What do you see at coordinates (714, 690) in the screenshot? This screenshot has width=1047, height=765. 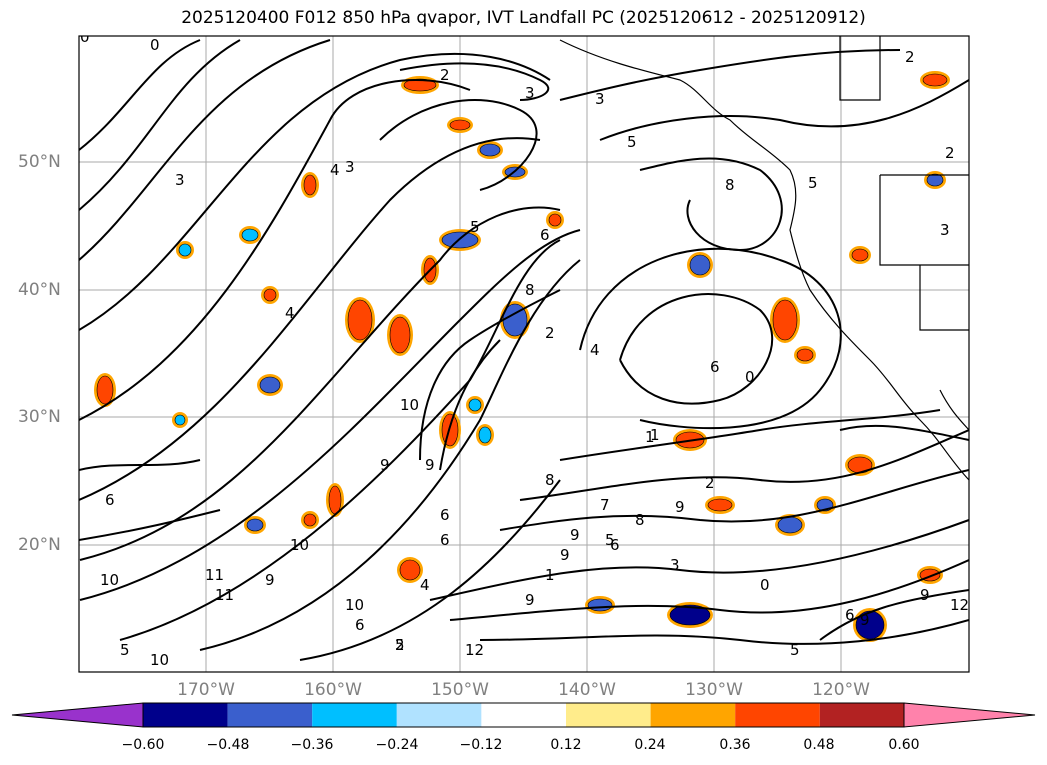 I see `lon-label-130w: 130°W` at bounding box center [714, 690].